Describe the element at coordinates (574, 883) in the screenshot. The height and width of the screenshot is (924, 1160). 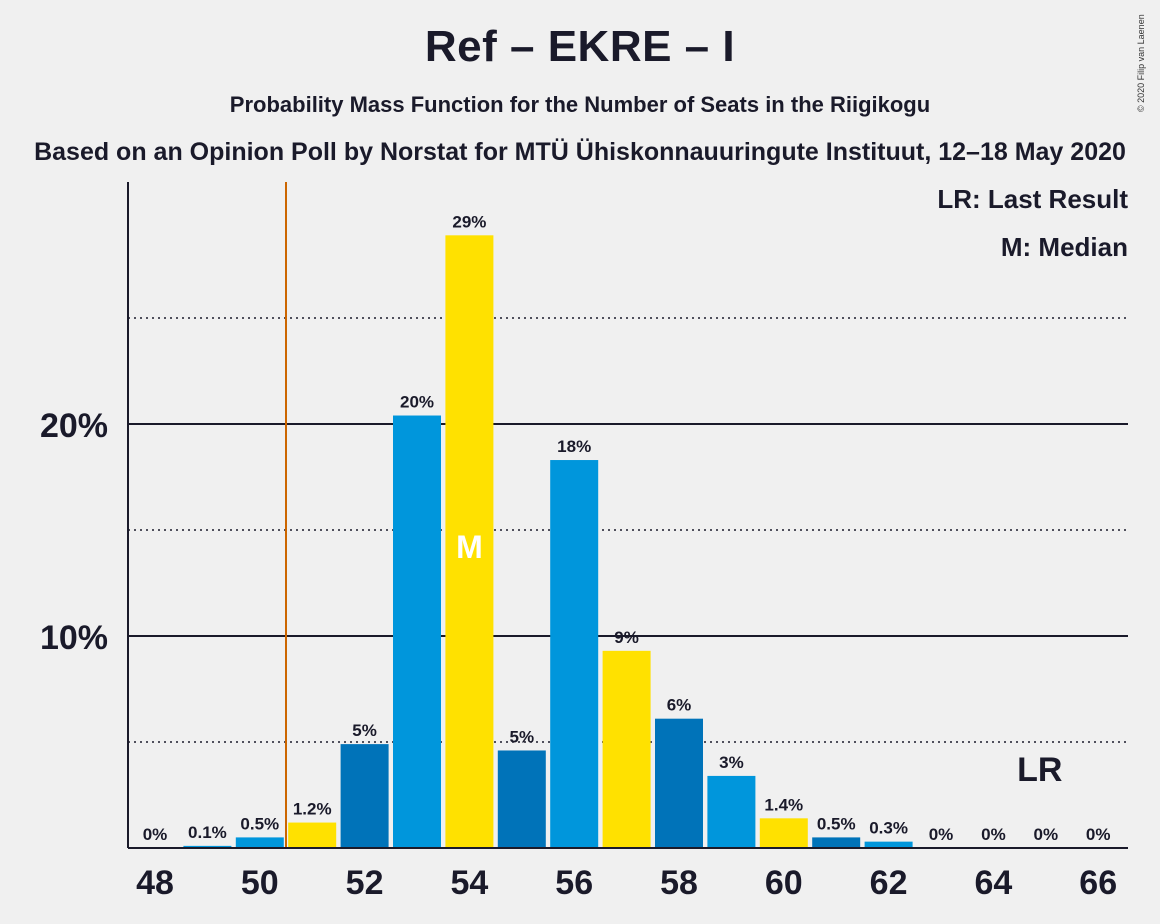
I see `x-tick-label: 56` at that location.